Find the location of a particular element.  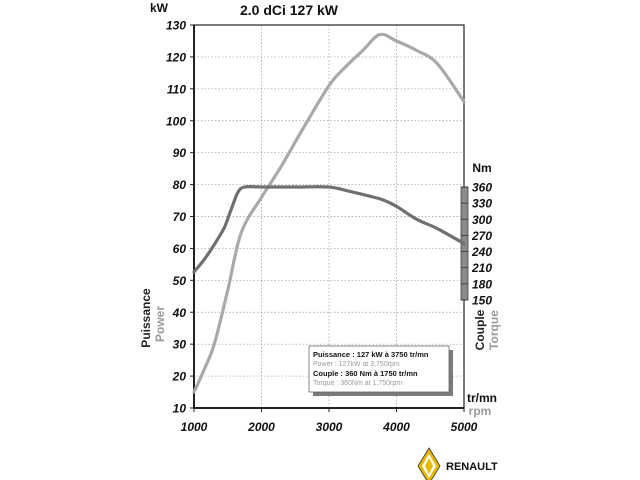

y-left-tick-label: 100 is located at coordinates (176, 121).